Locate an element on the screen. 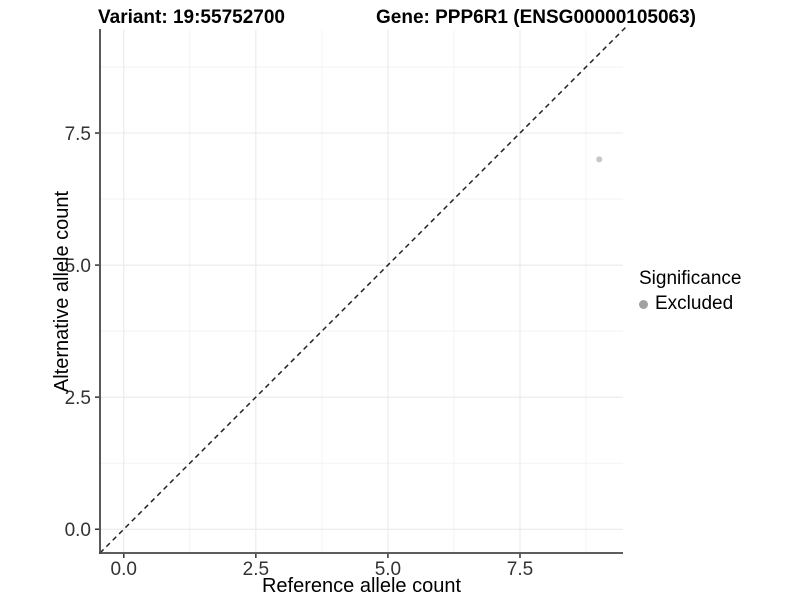 This screenshot has width=800, height=600. y-tick-label: 2.5 is located at coordinates (78, 398).